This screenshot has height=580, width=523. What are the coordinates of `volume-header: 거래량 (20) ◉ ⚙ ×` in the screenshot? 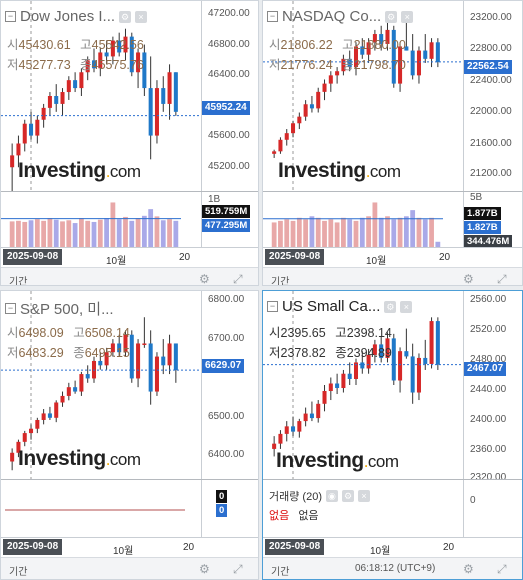 It's located at (319, 496).